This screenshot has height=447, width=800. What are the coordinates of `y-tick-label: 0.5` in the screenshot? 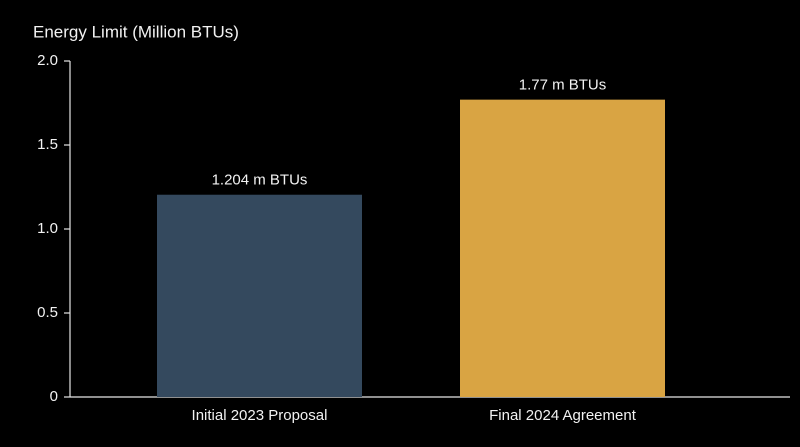 It's located at (47, 312).